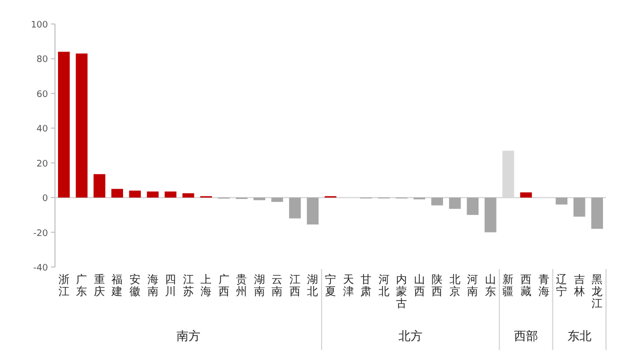  Describe the element at coordinates (45, 199) in the screenshot. I see `y-tick-label: 0` at that location.